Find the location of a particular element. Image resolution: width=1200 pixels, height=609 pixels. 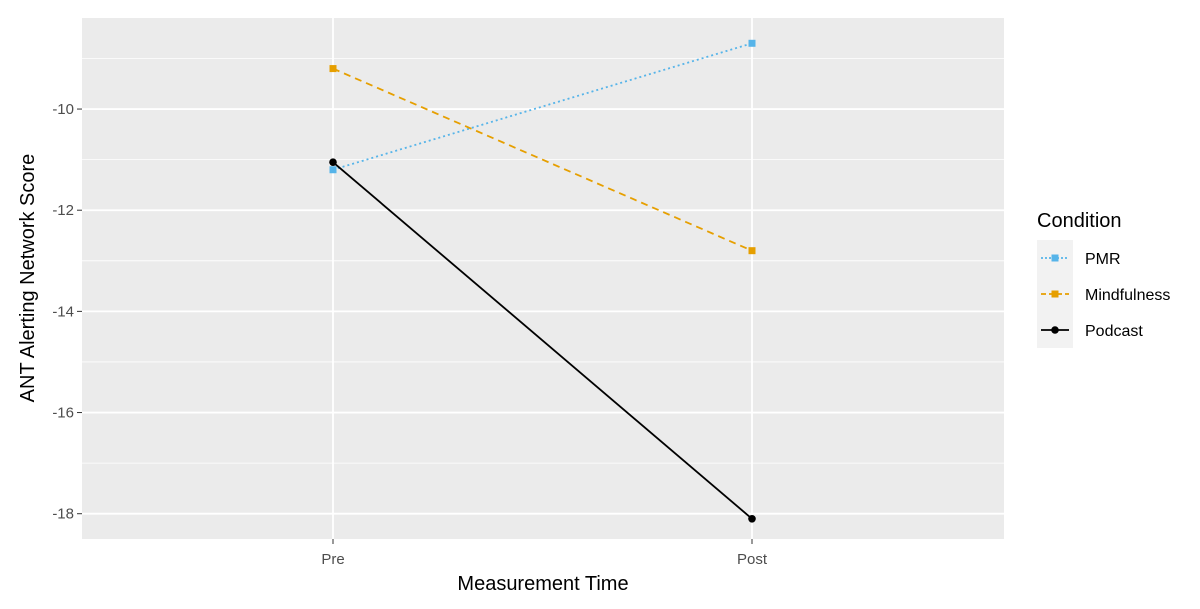

legend-marker-pmr is located at coordinates (1055, 258).